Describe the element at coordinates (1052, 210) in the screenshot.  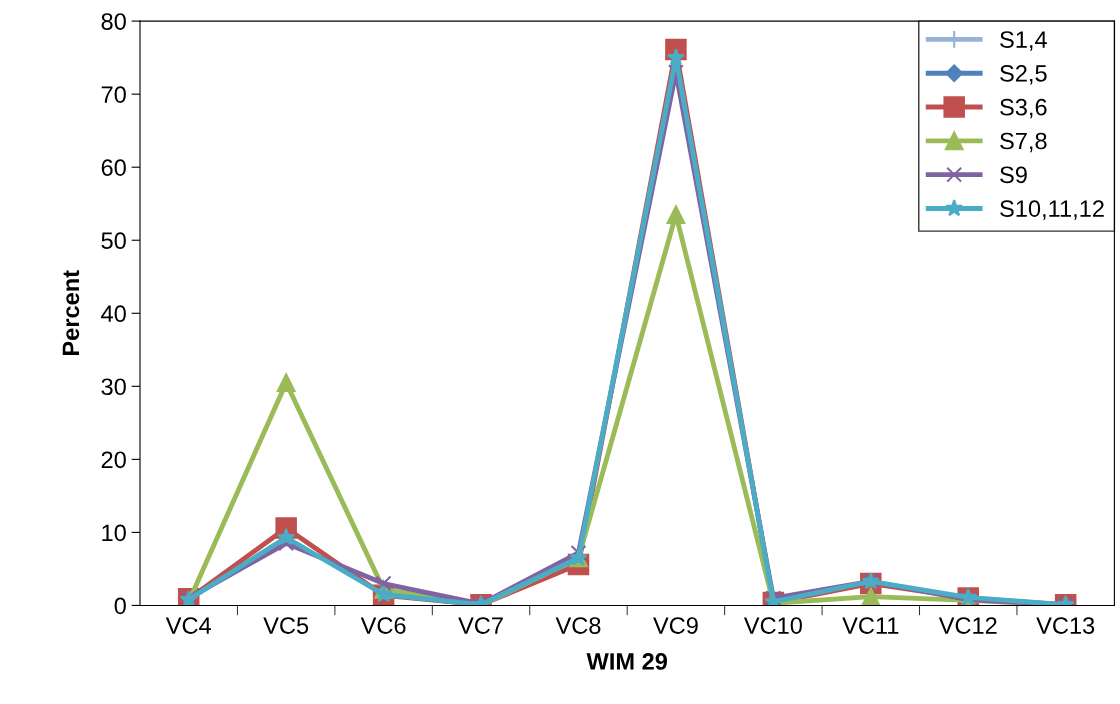
I see `legend-label: S10,11,12` at that location.